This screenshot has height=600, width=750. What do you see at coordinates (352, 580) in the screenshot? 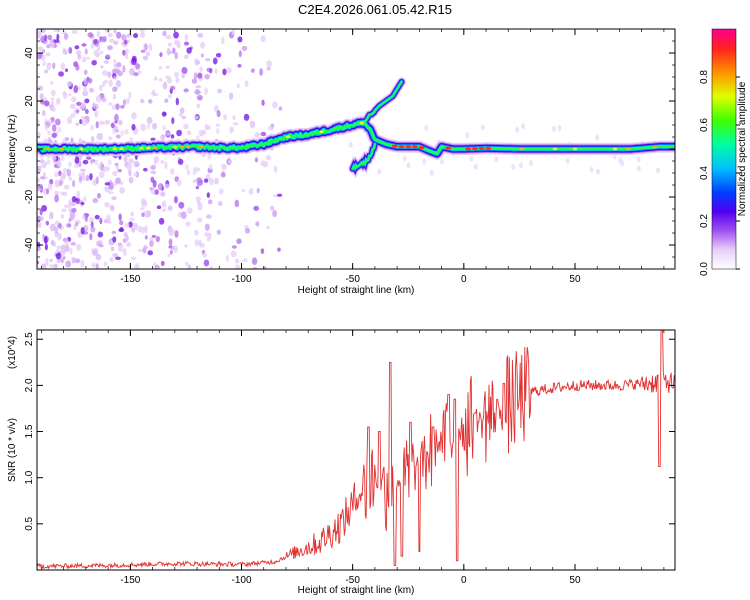
I see `x-tick-label: -50` at bounding box center [352, 580].